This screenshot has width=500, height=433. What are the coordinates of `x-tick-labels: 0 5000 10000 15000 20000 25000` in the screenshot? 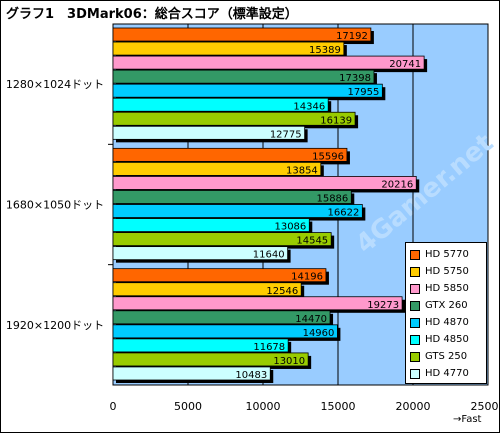 It's located at (305, 406).